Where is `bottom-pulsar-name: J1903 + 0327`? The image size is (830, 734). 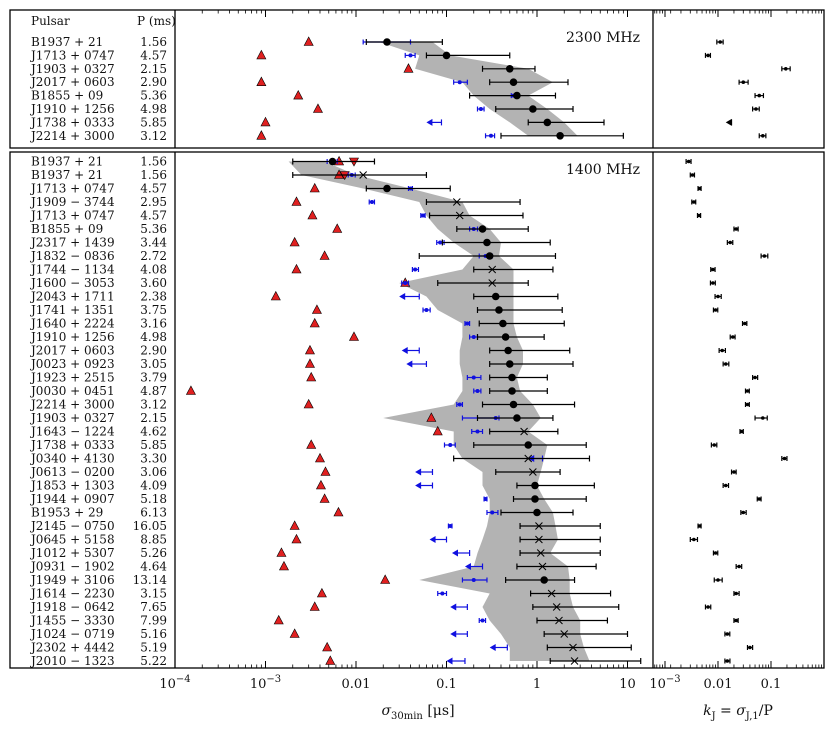 bottom-pulsar-name: J1903 + 0327 is located at coordinates (72, 418).